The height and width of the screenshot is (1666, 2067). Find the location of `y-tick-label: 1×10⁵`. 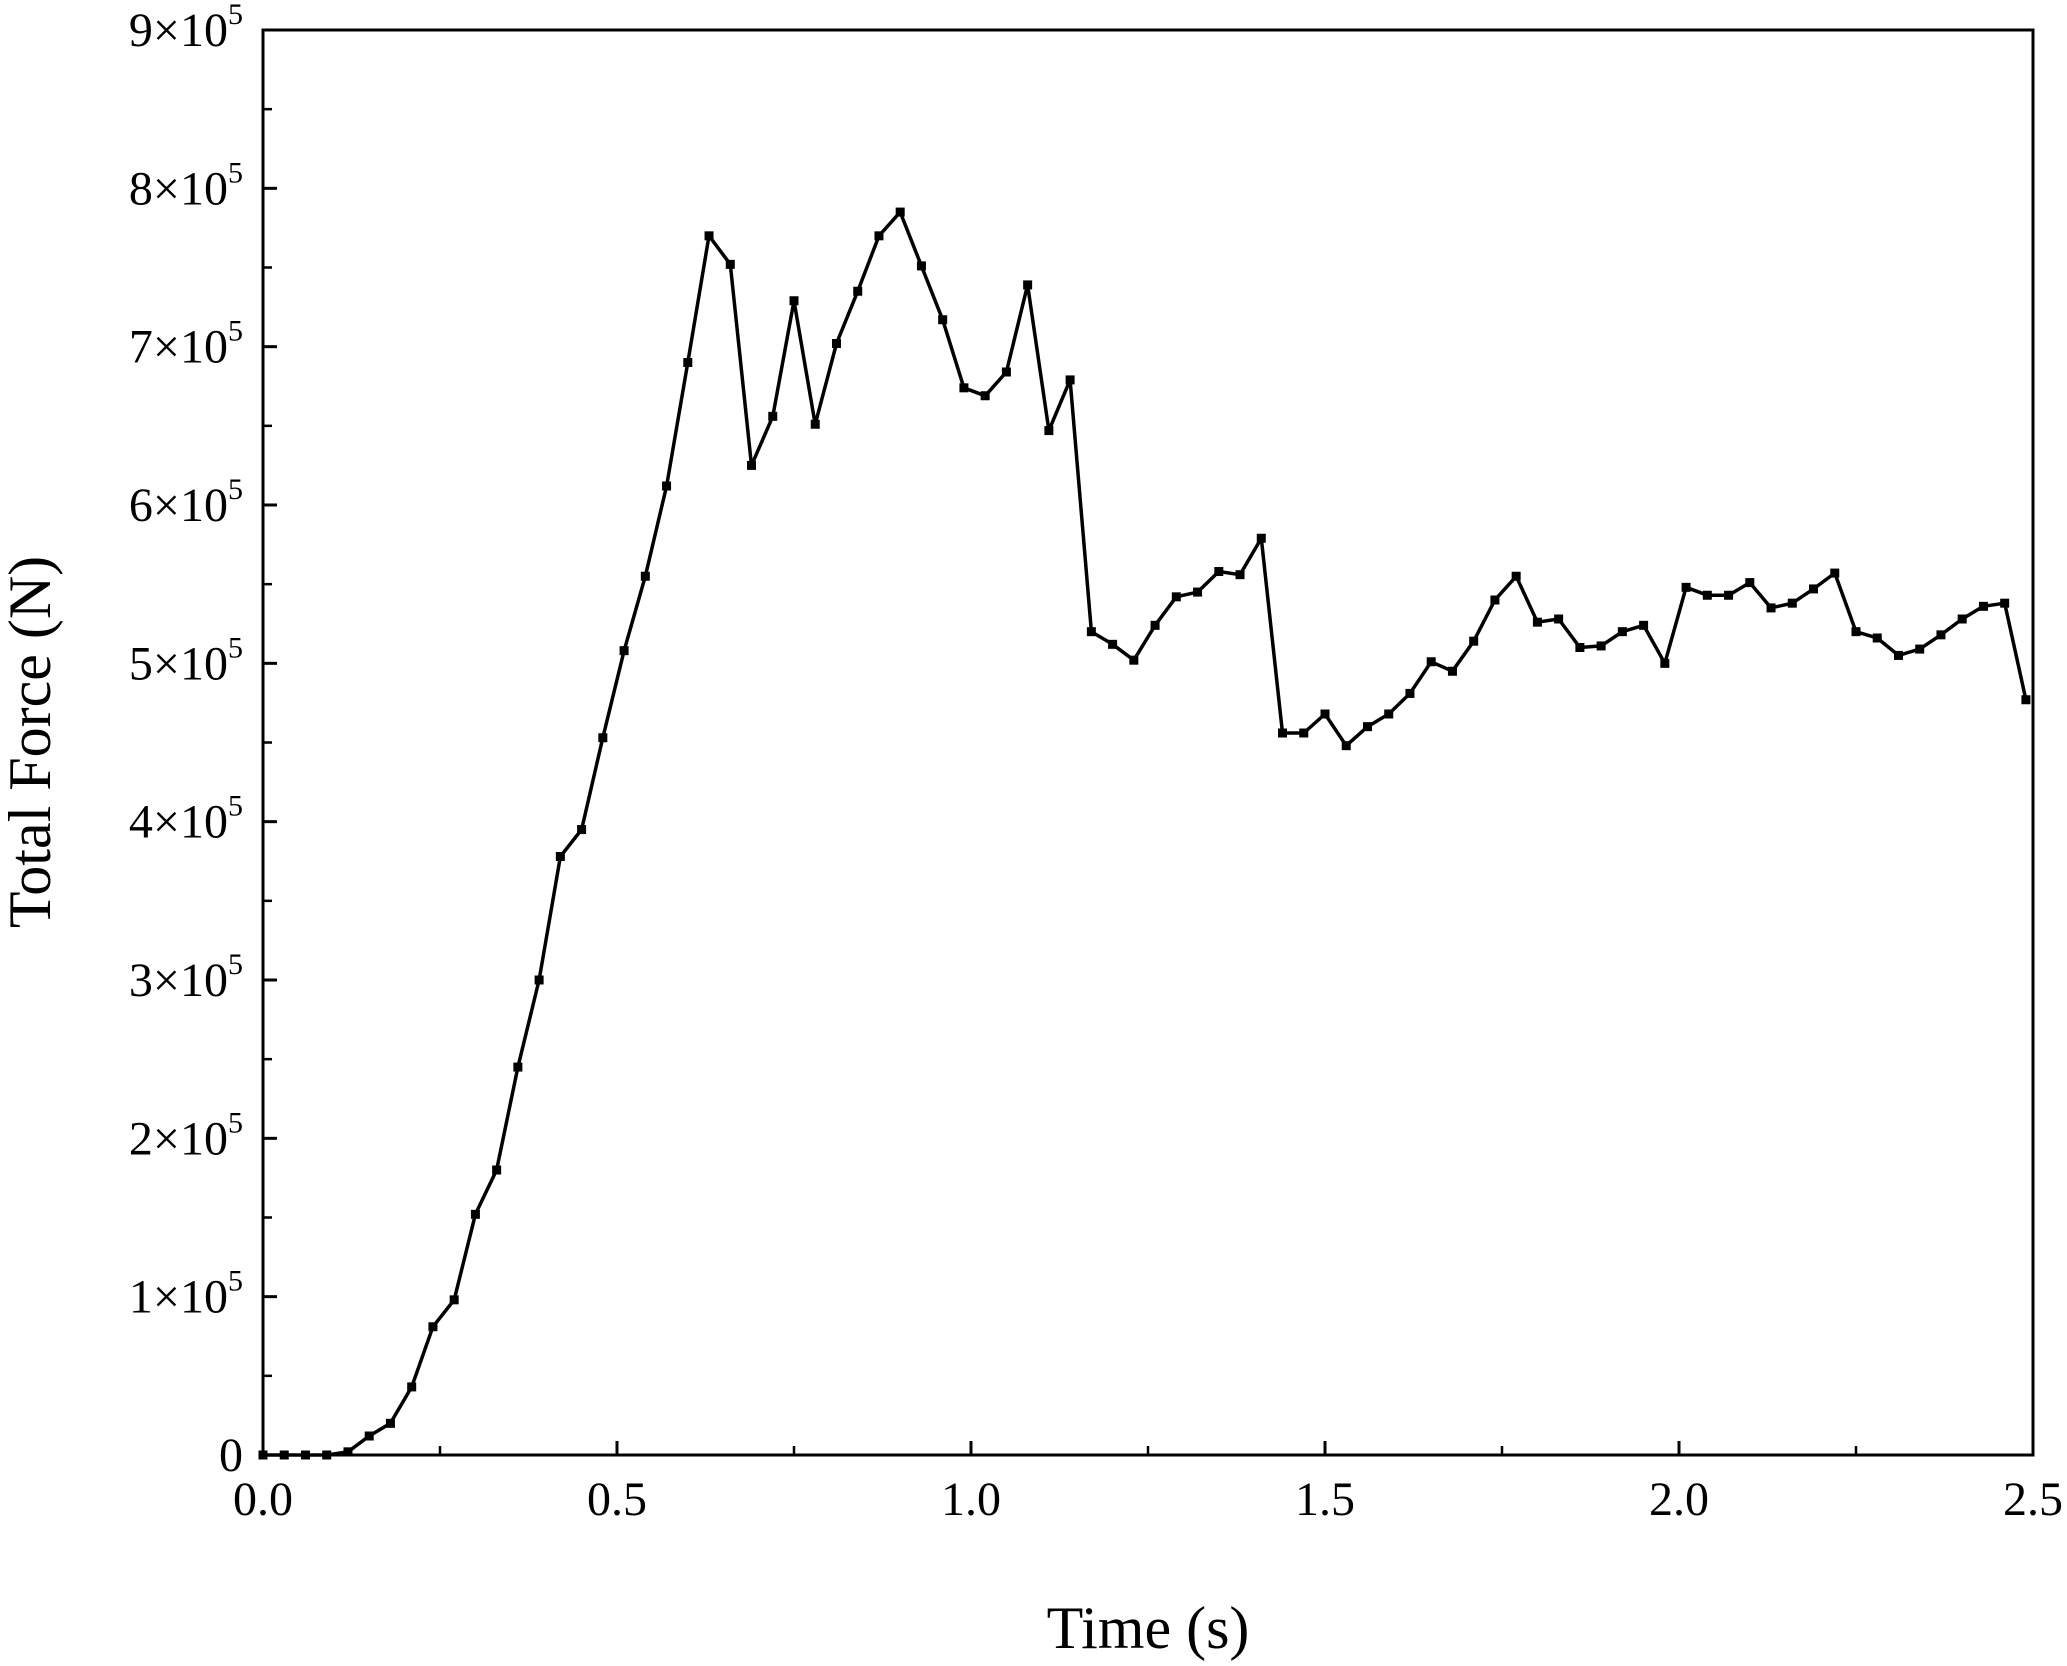

y-tick-label: 1×10⁵ is located at coordinates (186, 1294).